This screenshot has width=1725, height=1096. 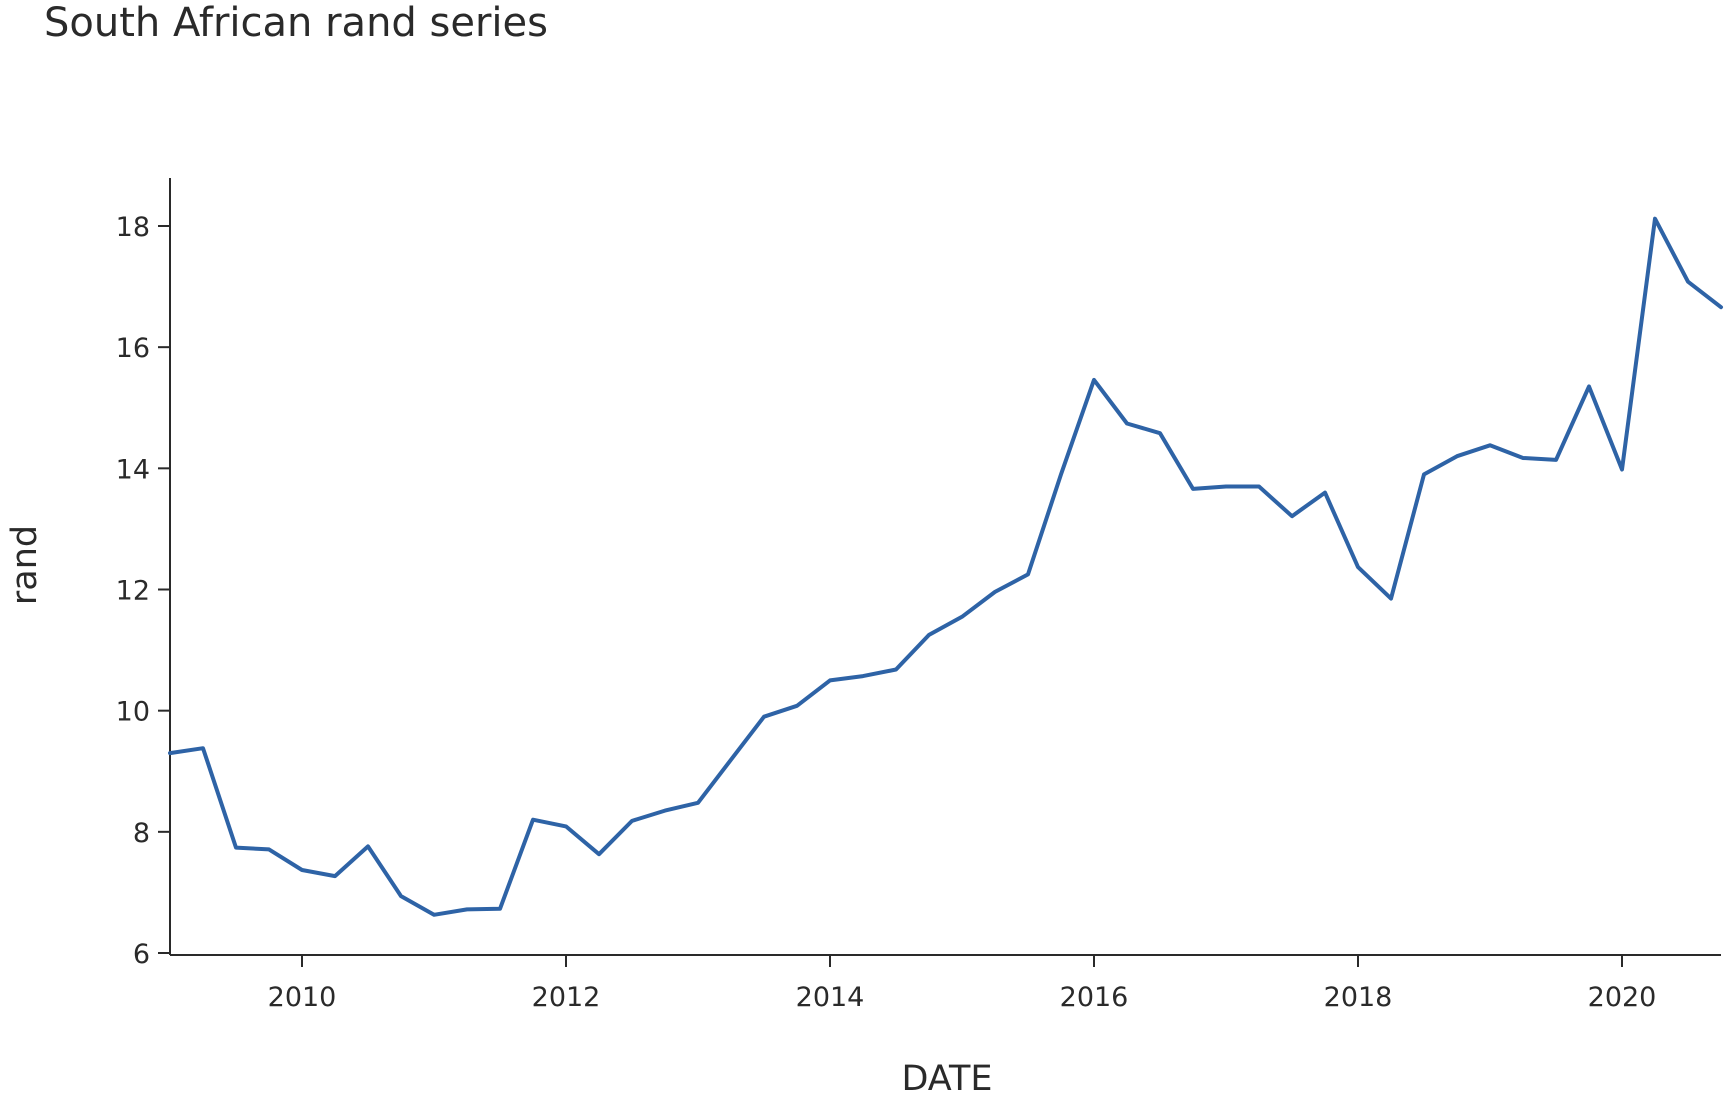 I want to click on x-tick-group: 2010 2012 2014 2016 2018 2020, so click(x=962, y=984).